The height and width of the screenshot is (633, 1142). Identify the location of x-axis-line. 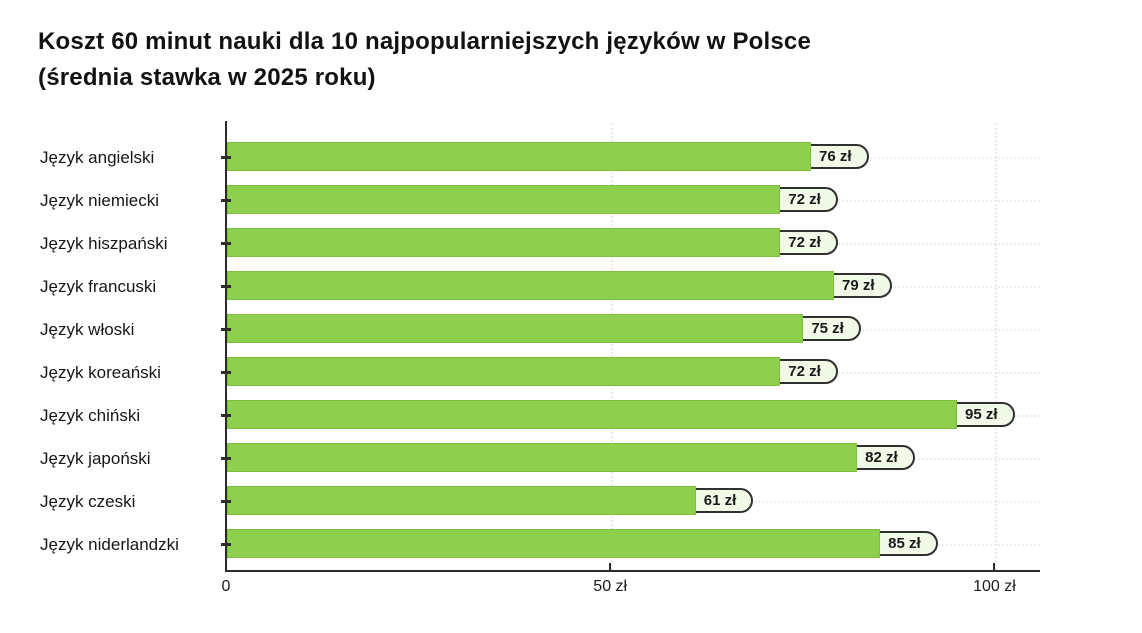
(632, 571).